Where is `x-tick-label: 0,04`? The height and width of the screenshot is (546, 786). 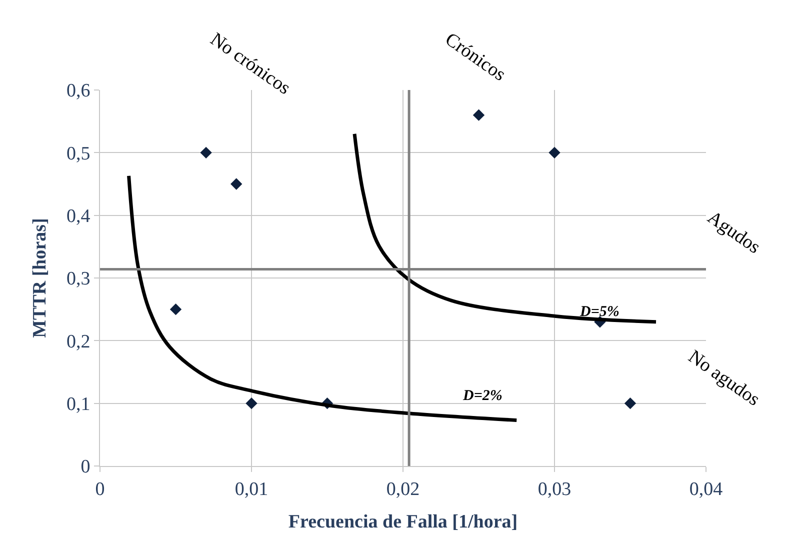
x-tick-label: 0,04 is located at coordinates (706, 489).